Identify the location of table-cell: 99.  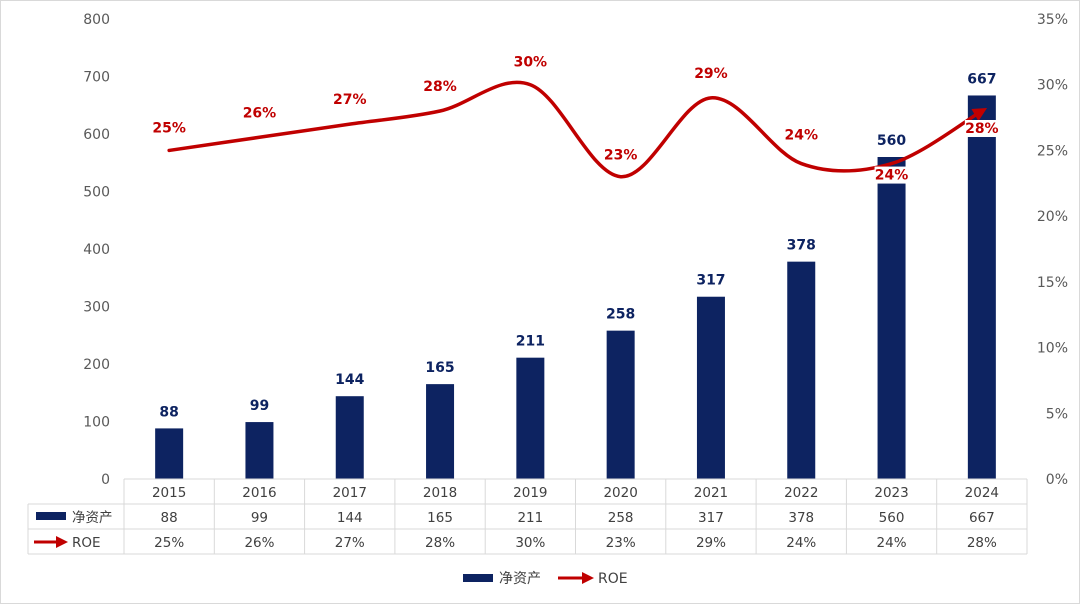
(259, 518).